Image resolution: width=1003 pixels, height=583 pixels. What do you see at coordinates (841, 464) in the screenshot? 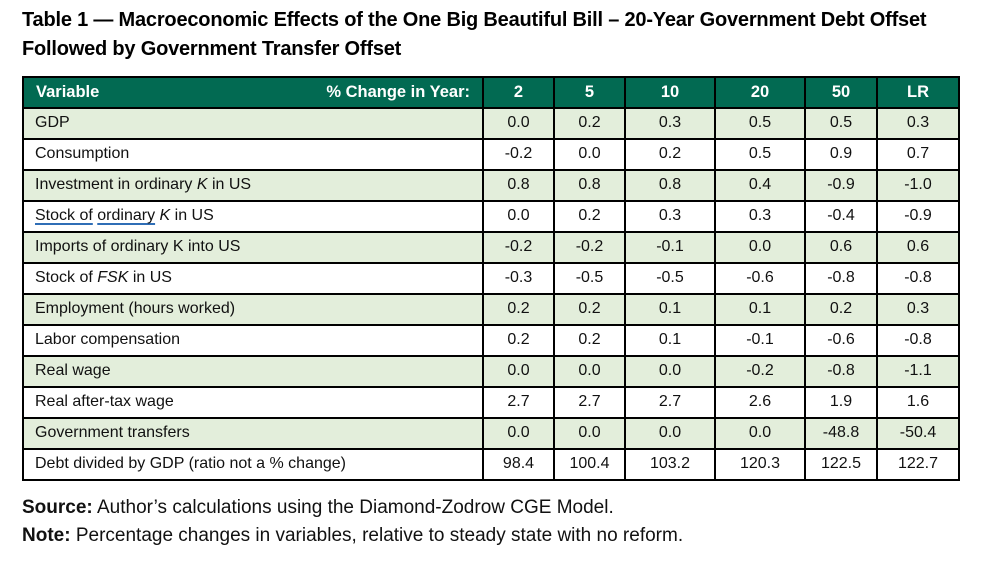
I see `value-cell: 122.5` at bounding box center [841, 464].